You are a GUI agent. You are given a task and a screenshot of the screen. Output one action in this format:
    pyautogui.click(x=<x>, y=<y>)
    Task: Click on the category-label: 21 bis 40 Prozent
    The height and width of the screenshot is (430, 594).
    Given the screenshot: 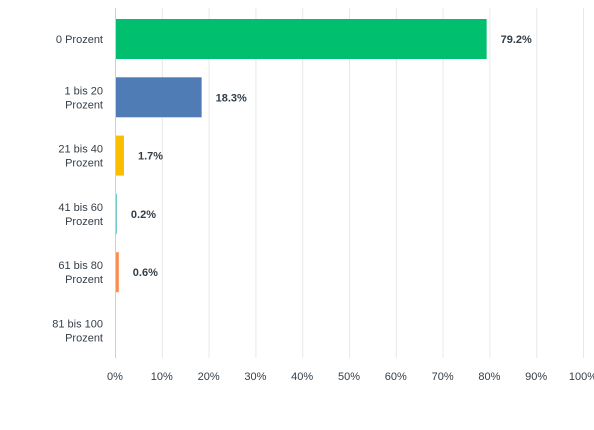 What is the action you would take?
    pyautogui.click(x=80, y=157)
    